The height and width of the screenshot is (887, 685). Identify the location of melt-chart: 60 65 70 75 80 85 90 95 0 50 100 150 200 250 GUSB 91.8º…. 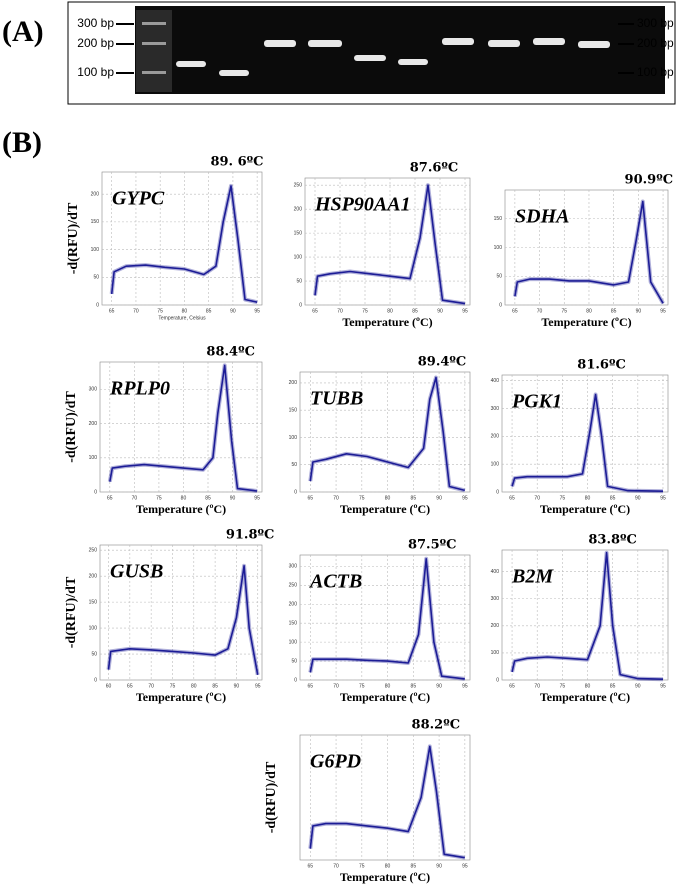
(169, 616).